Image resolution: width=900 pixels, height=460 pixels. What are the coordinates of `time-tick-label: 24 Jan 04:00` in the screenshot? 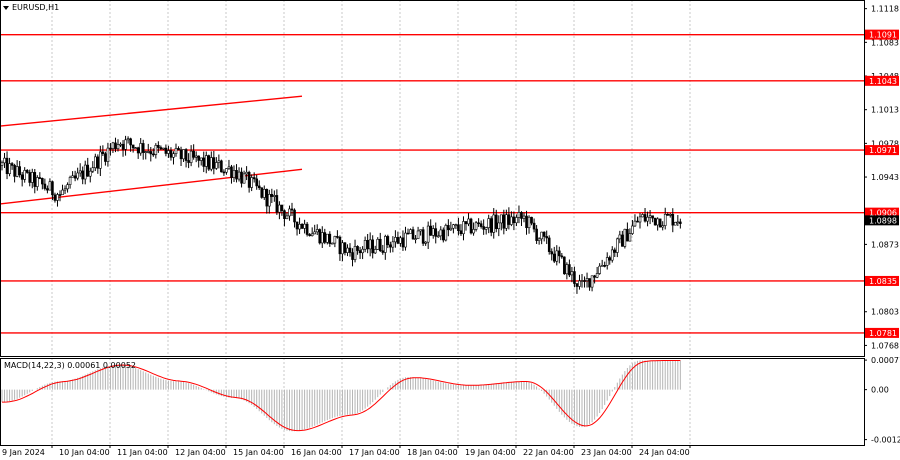 It's located at (664, 452).